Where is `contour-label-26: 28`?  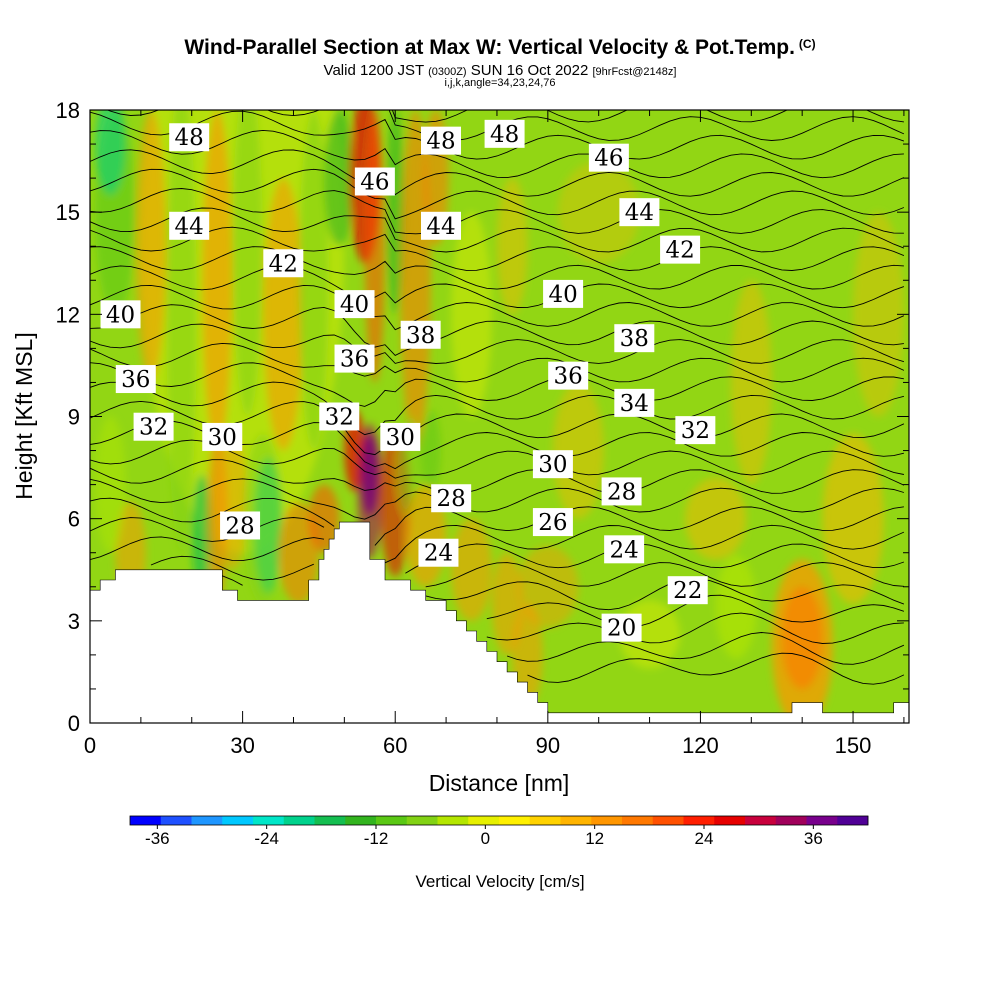 contour-label-26: 28 is located at coordinates (621, 492).